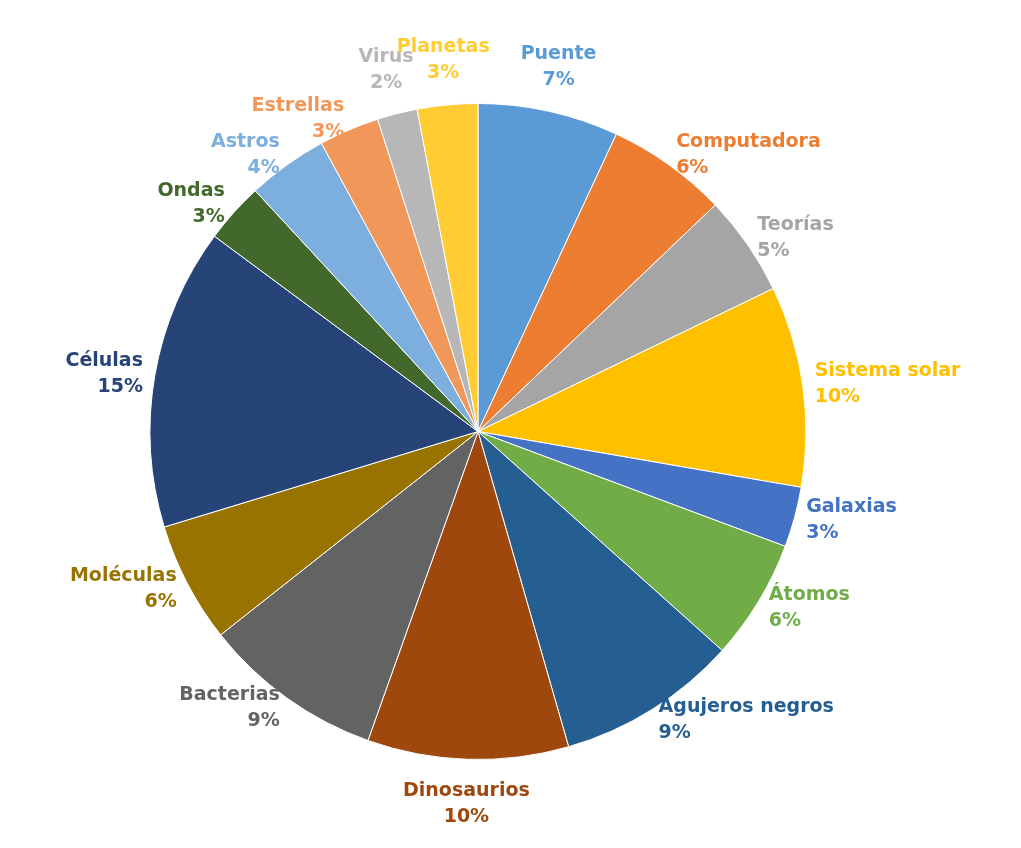 The image size is (1021, 848). Describe the element at coordinates (773, 248) in the screenshot. I see `data-label: 5%` at that location.